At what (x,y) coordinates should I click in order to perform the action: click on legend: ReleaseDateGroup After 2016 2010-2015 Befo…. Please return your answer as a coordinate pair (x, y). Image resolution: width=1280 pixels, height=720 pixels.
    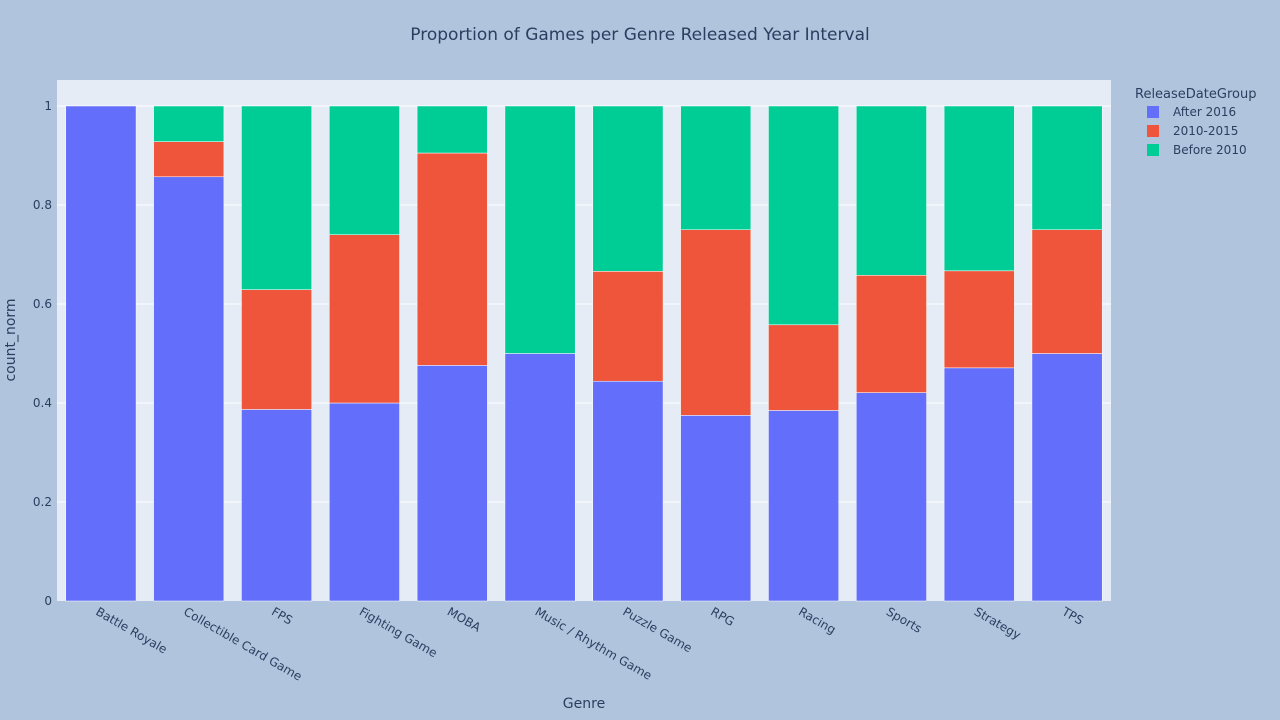
    Looking at the image, I should click on (1195, 122).